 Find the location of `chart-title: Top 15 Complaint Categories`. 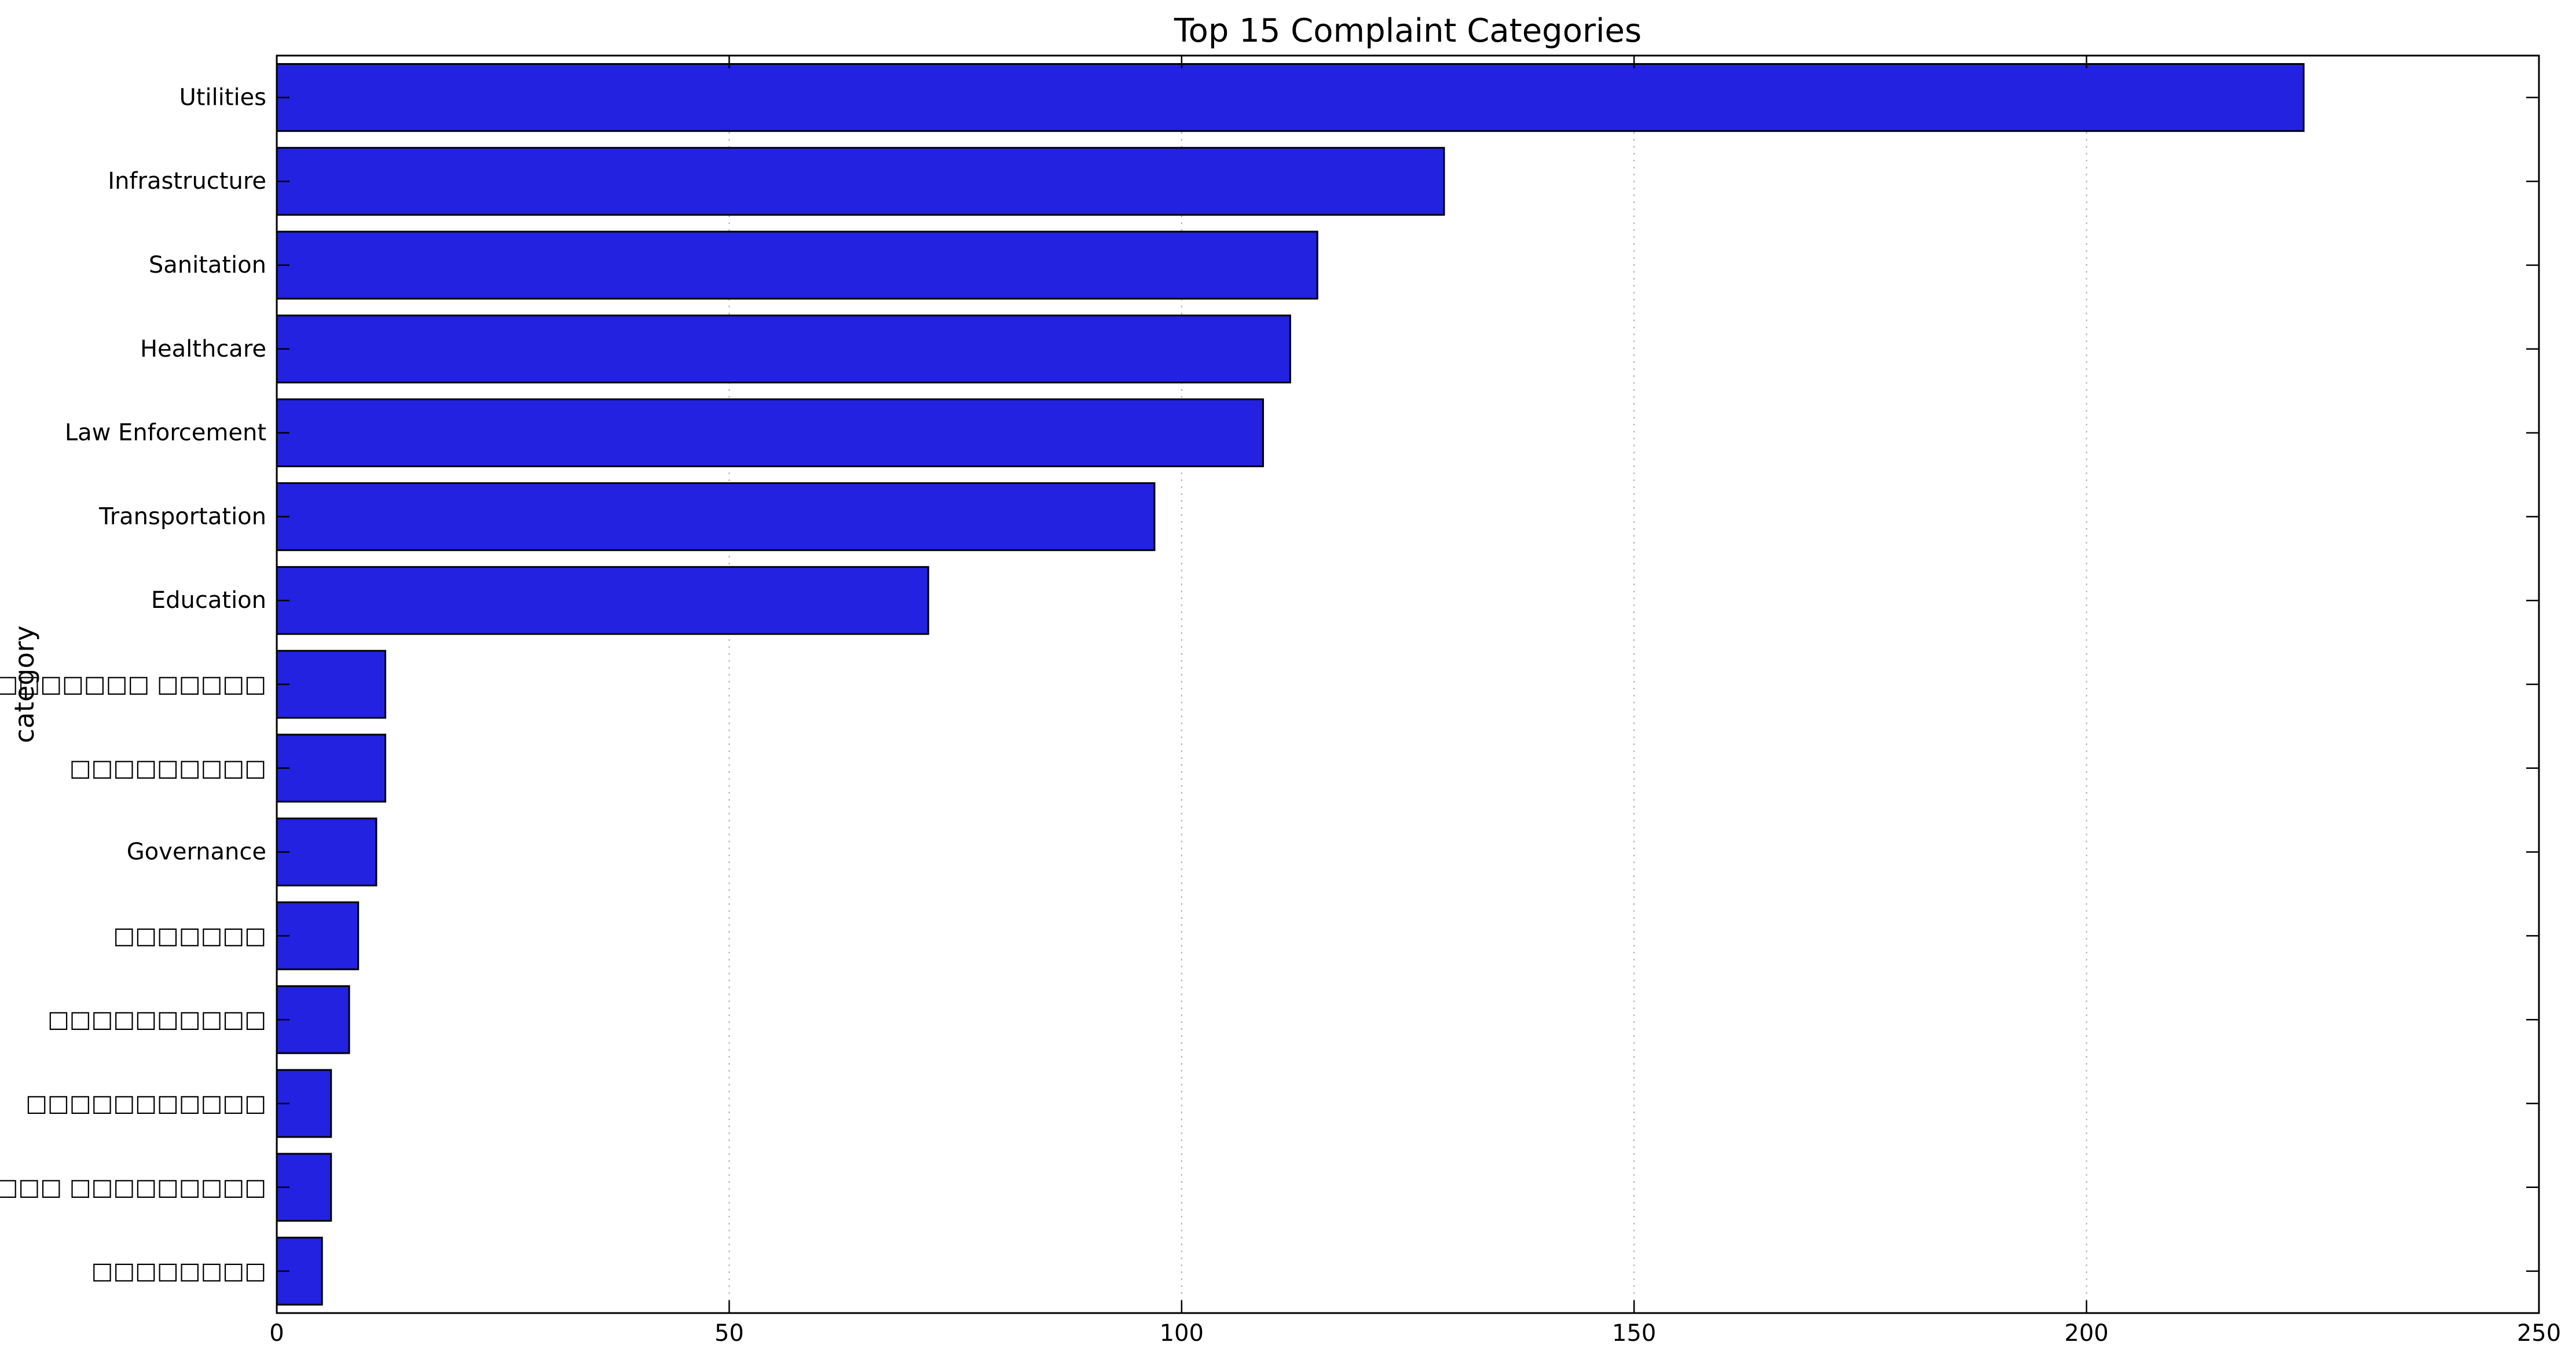

chart-title: Top 15 Complaint Categories is located at coordinates (1407, 31).